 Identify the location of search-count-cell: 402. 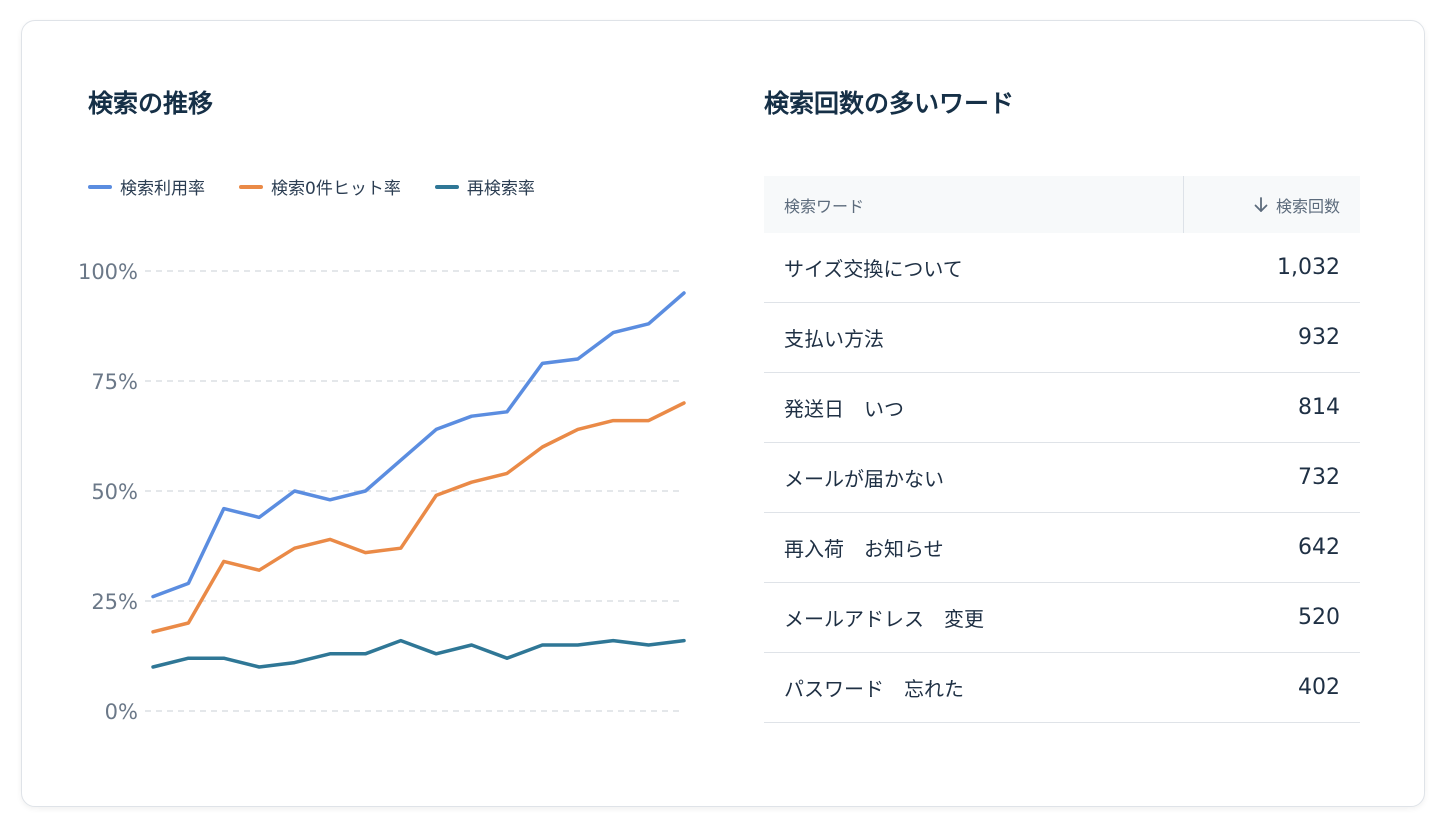
(1319, 687).